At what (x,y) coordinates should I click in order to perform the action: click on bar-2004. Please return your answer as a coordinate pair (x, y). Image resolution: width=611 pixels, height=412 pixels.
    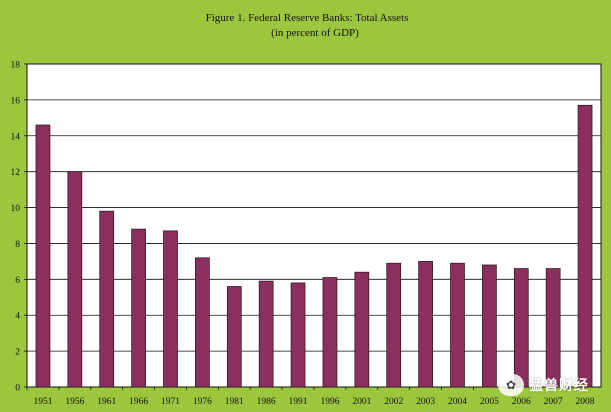
    Looking at the image, I should click on (457, 325).